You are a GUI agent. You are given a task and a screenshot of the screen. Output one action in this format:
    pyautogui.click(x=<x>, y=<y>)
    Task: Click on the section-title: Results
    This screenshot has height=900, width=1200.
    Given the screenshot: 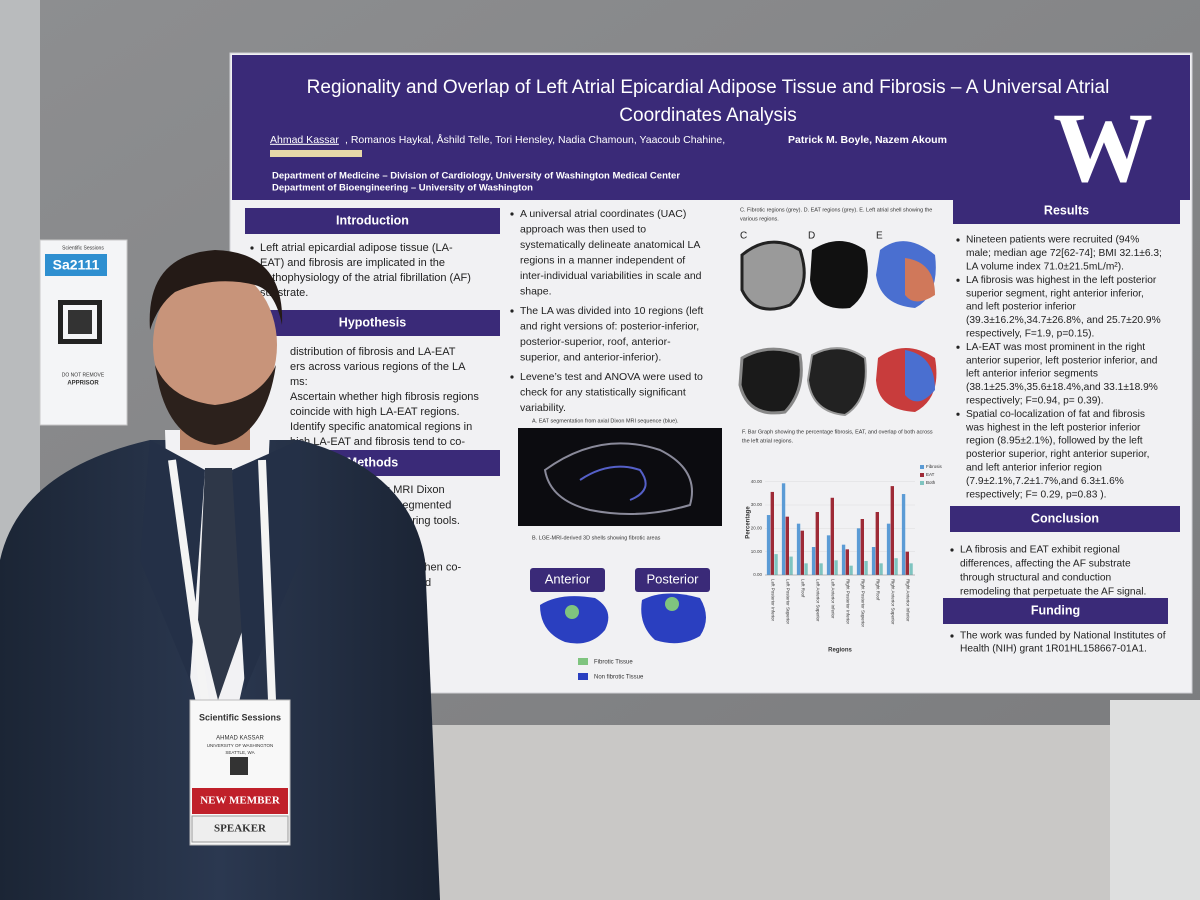 What is the action you would take?
    pyautogui.click(x=1066, y=210)
    